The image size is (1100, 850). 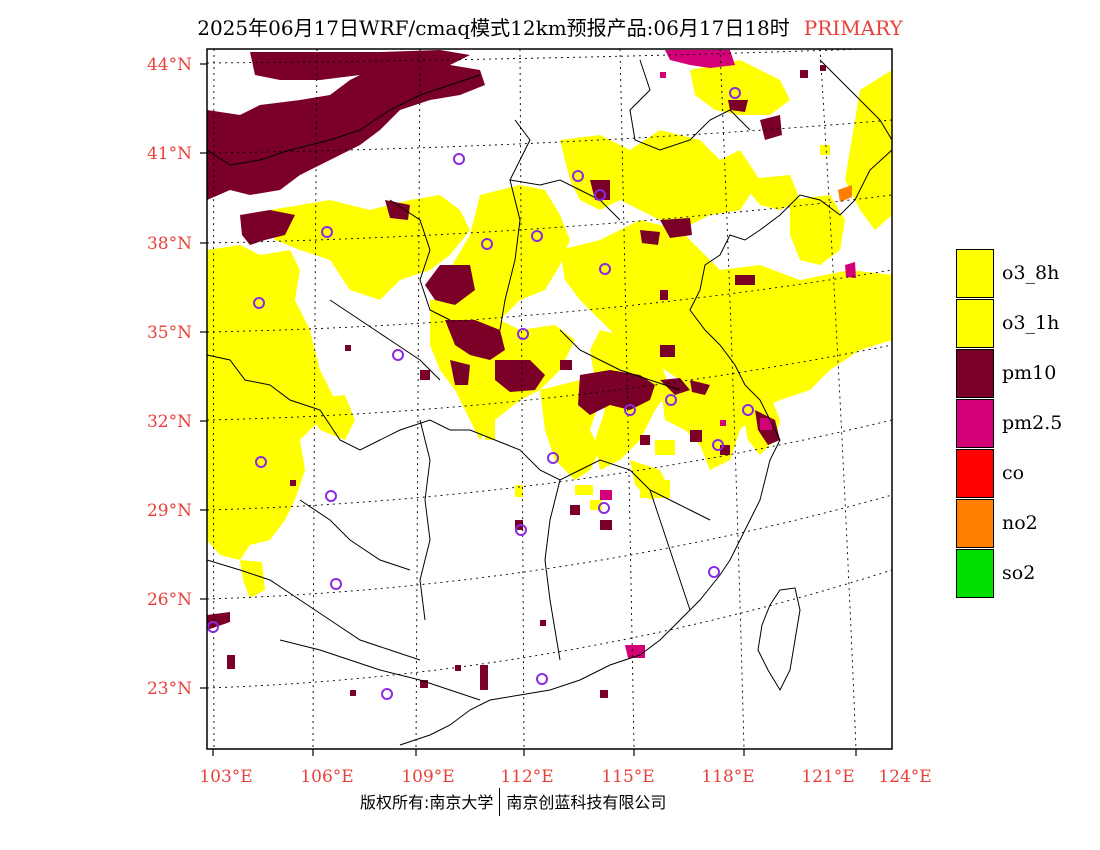 I want to click on legend-label: no2, so click(x=1020, y=523).